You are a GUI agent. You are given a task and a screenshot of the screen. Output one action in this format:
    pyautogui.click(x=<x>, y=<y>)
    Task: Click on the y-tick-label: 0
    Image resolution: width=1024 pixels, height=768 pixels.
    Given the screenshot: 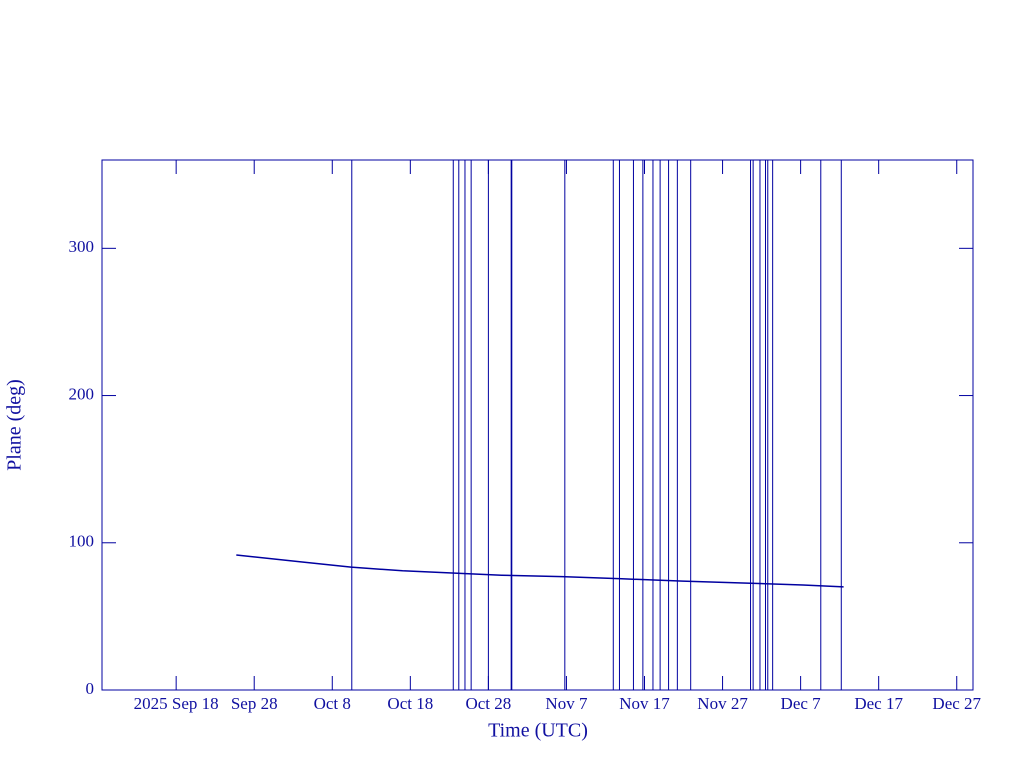 What is the action you would take?
    pyautogui.click(x=90, y=688)
    